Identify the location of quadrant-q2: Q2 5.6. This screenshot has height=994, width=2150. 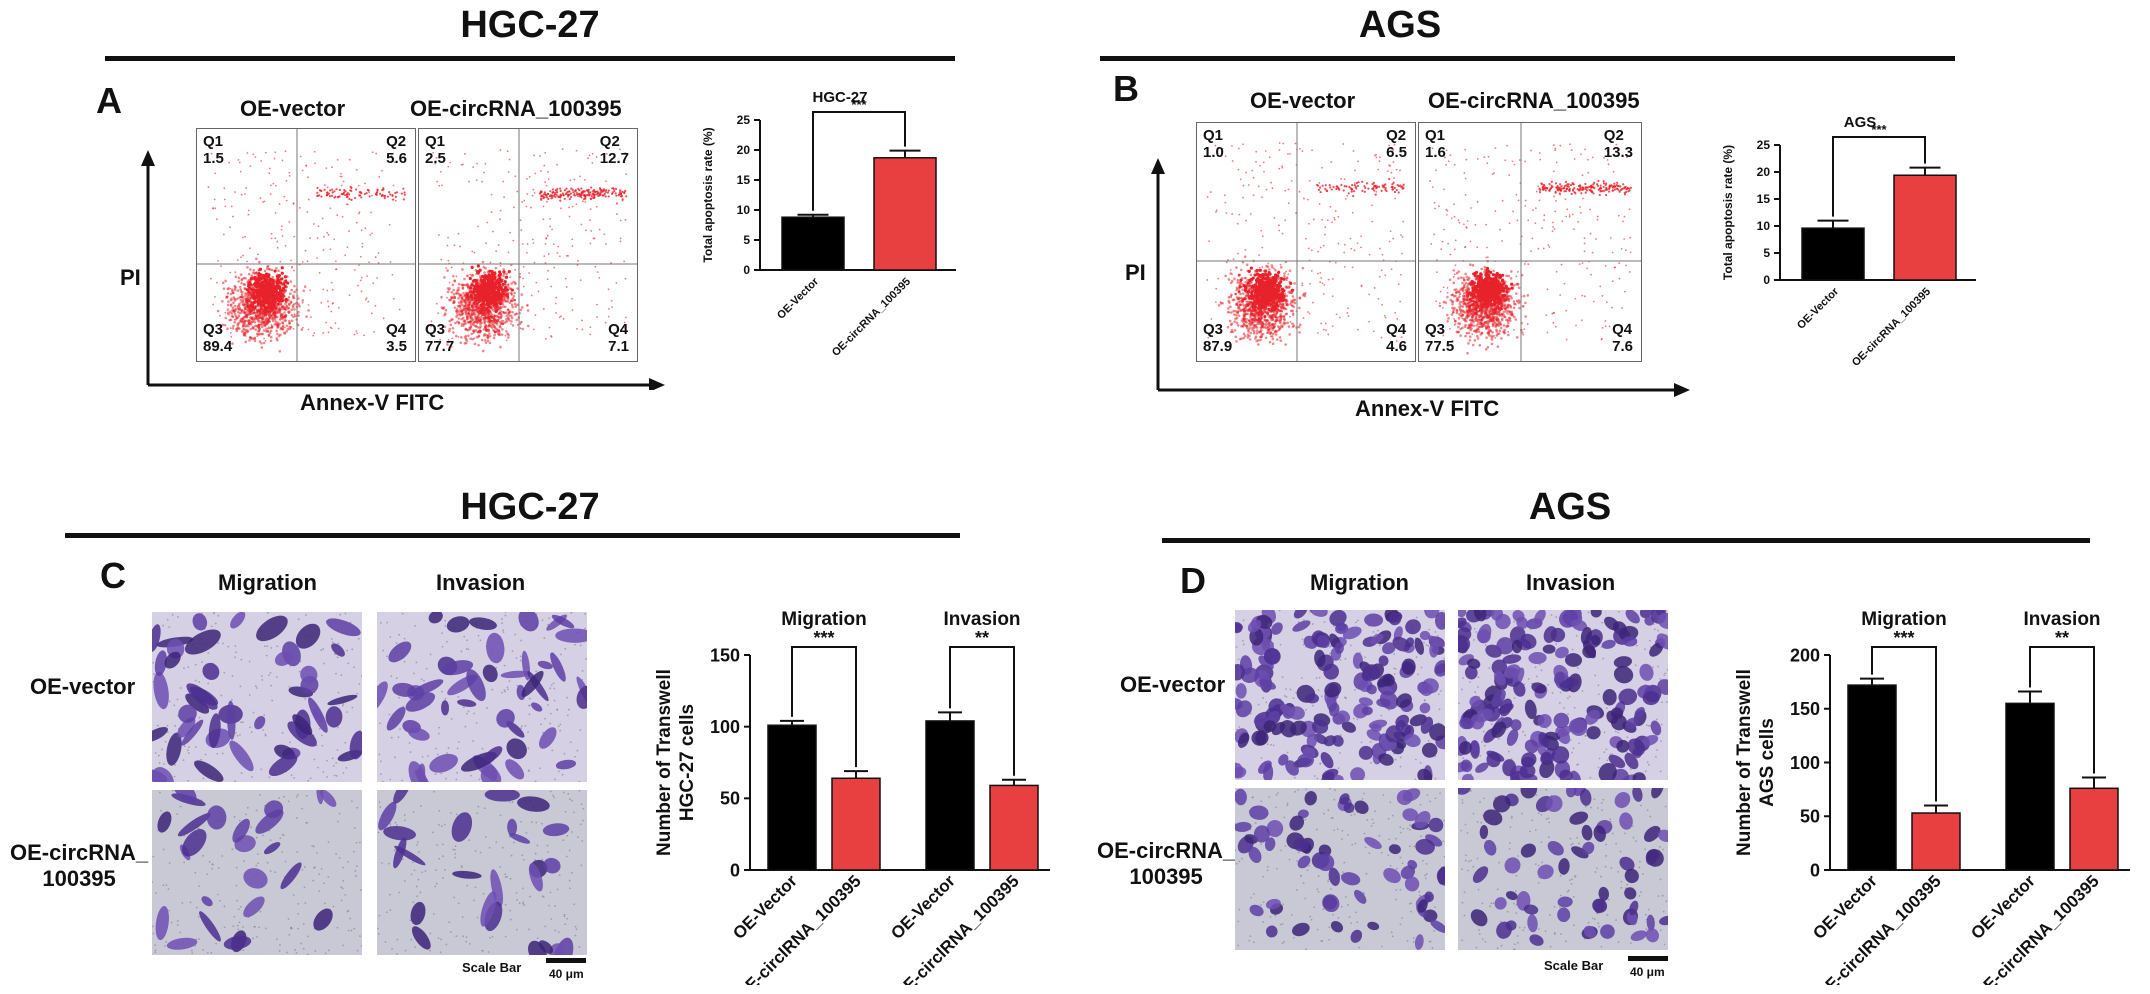
(396, 150).